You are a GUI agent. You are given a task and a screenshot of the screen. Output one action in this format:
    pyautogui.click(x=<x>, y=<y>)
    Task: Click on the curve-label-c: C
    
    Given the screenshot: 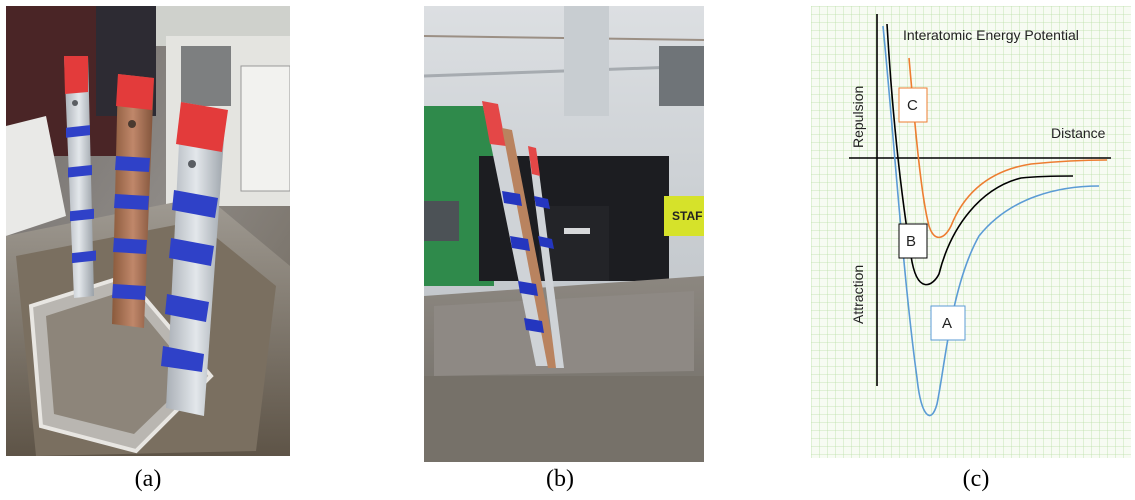 What is the action you would take?
    pyautogui.click(x=912, y=105)
    